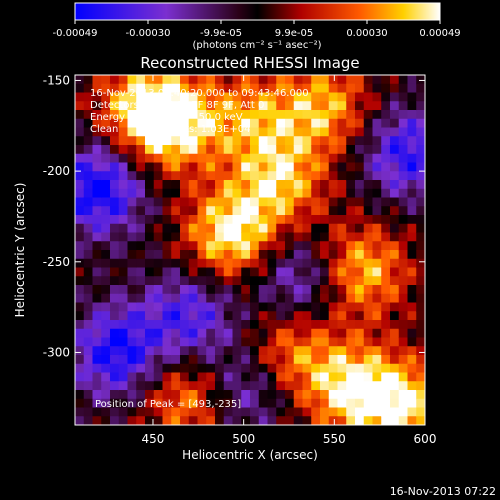  Describe the element at coordinates (439, 33) in the screenshot. I see `colorbar-tick-label: 0.00049` at that location.